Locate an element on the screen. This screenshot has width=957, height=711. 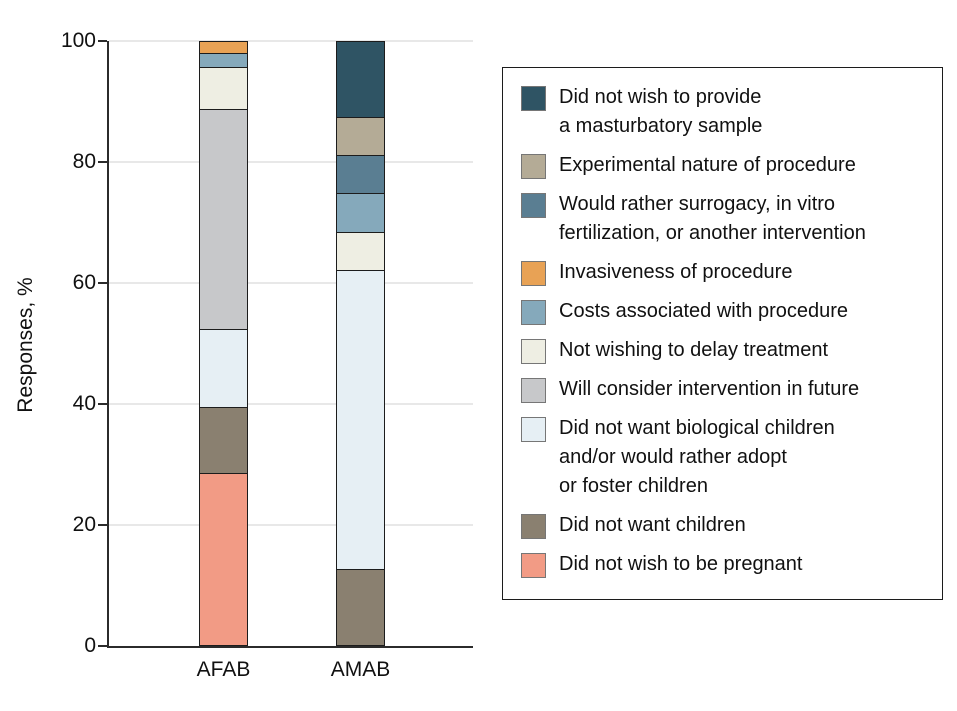
legend-label: Invasiveness of procedure is located at coordinates (675, 272).